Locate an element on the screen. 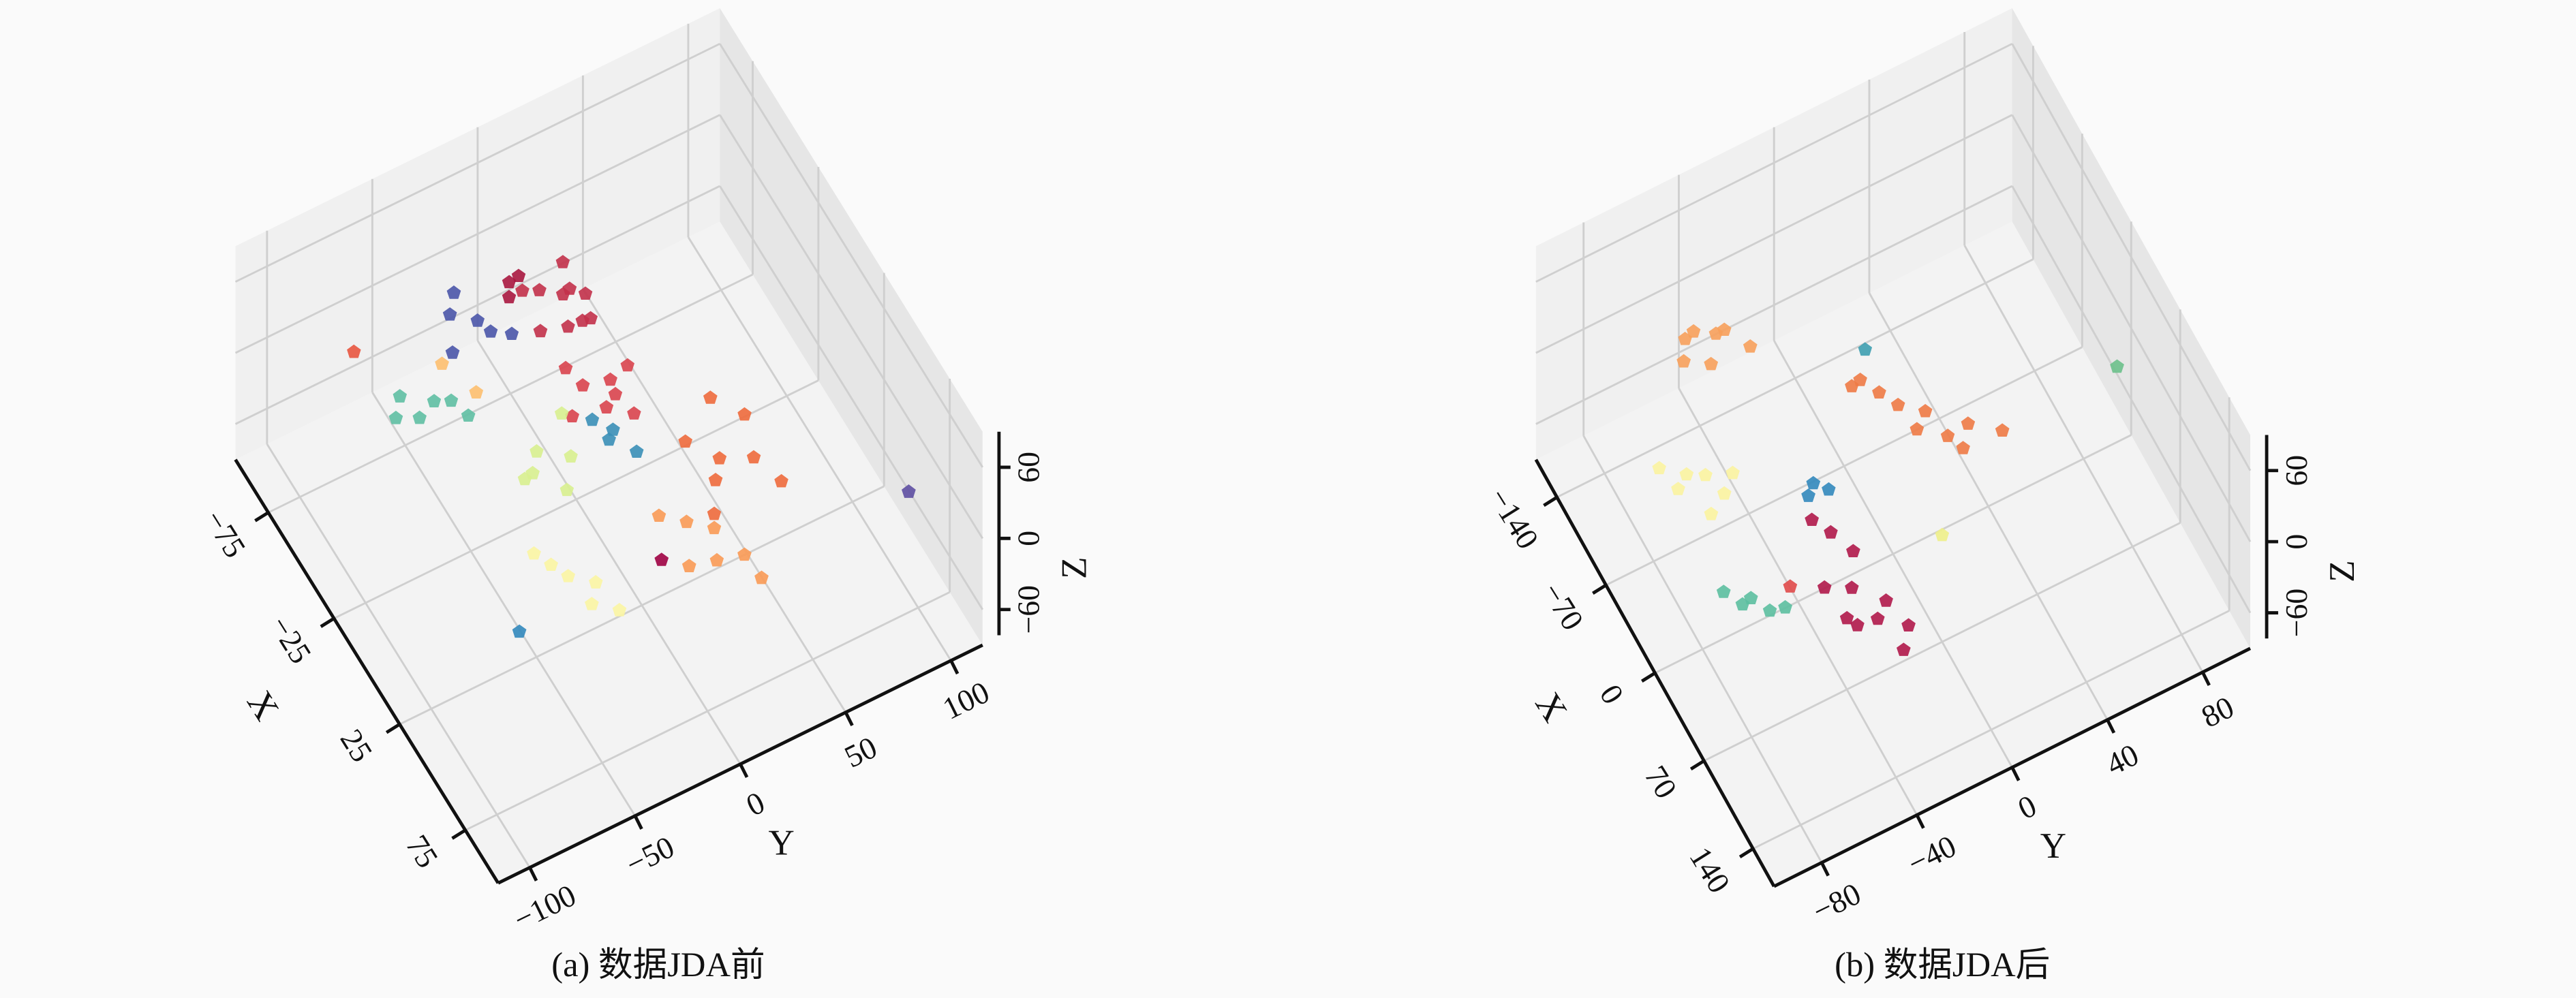  y-tick-label: 80 is located at coordinates (2217, 711).